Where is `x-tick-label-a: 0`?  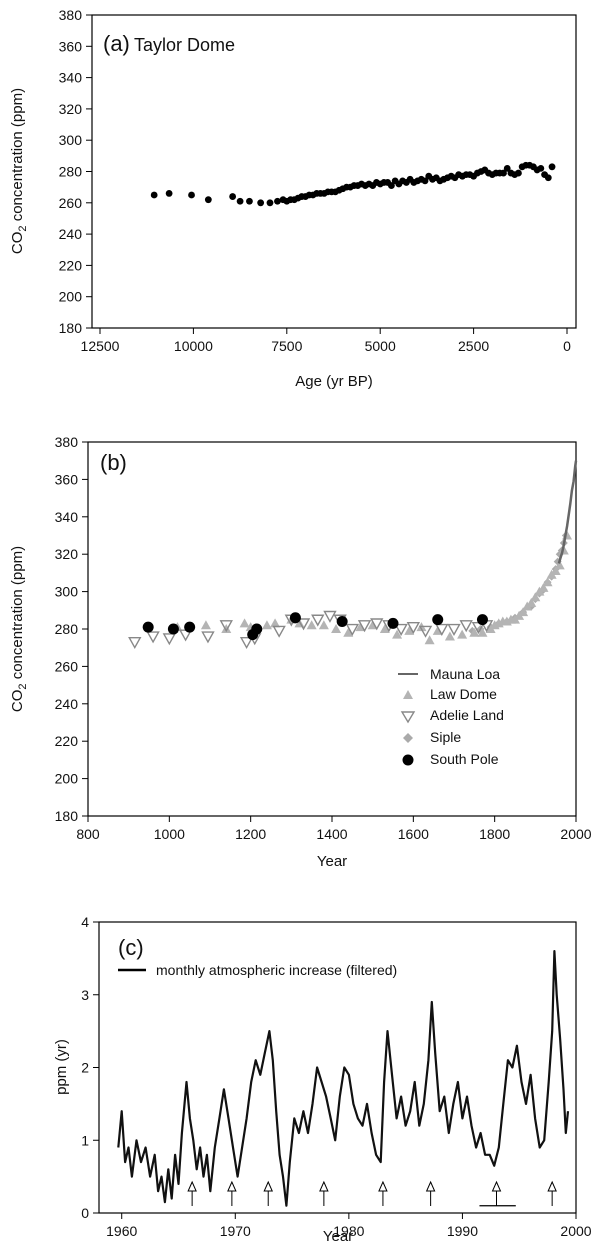
x-tick-label-a: 0 is located at coordinates (567, 346).